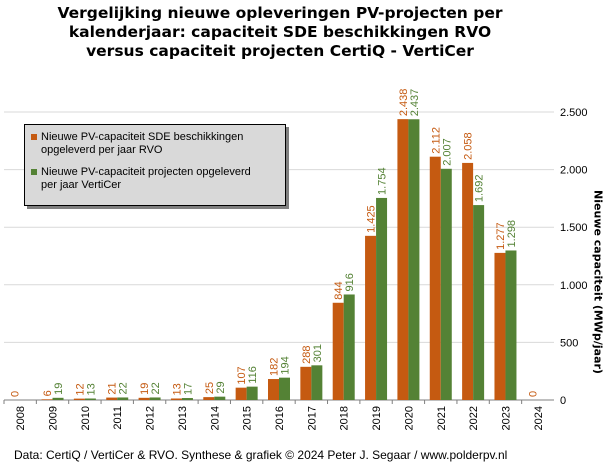 The width and height of the screenshot is (616, 470). I want to click on bar-rvo-2011, so click(112, 398).